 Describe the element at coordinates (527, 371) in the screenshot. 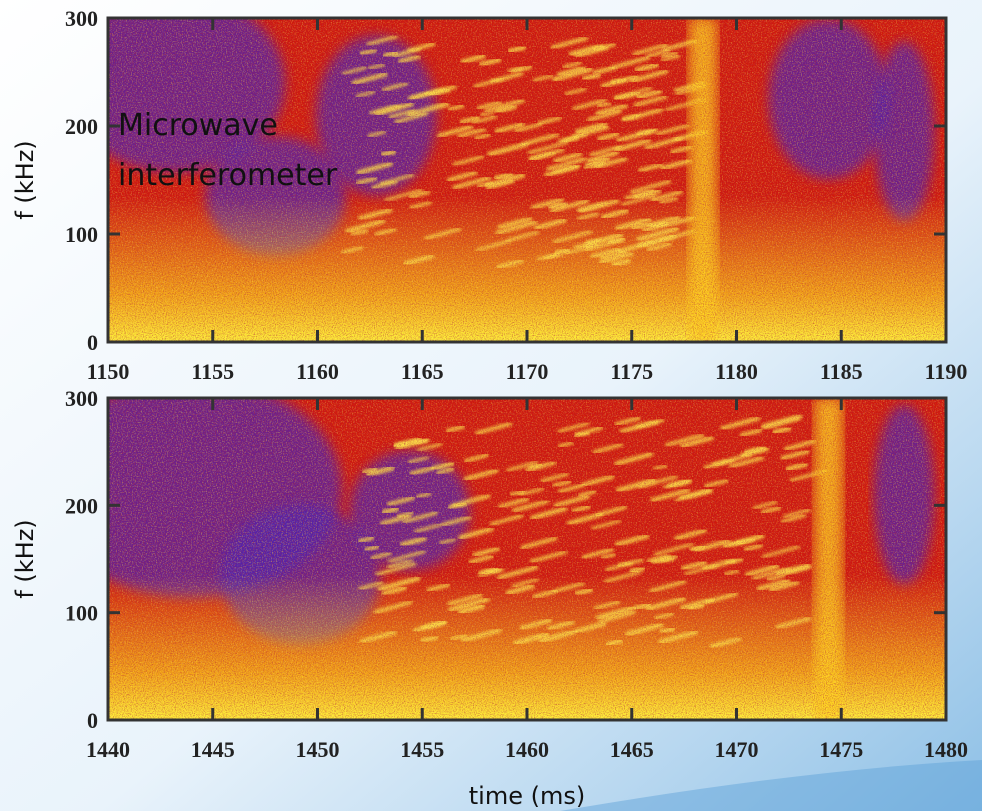

I see `x-tick-label: 1170` at that location.